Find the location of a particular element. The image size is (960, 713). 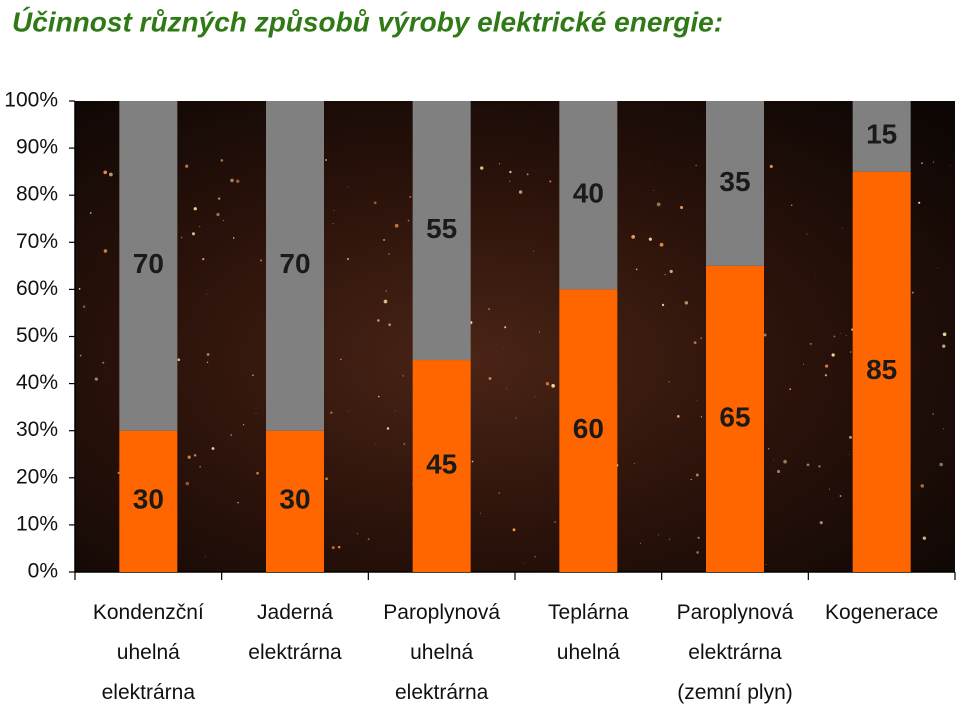

value-label: 45 is located at coordinates (441, 463).